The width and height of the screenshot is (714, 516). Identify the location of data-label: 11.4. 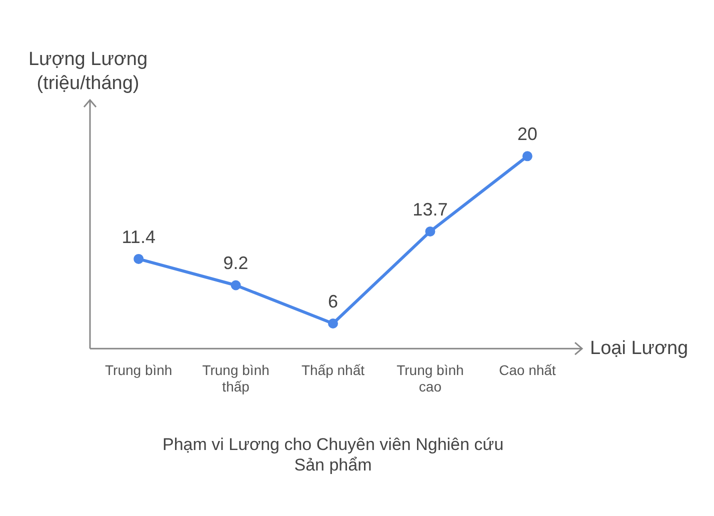
(139, 236).